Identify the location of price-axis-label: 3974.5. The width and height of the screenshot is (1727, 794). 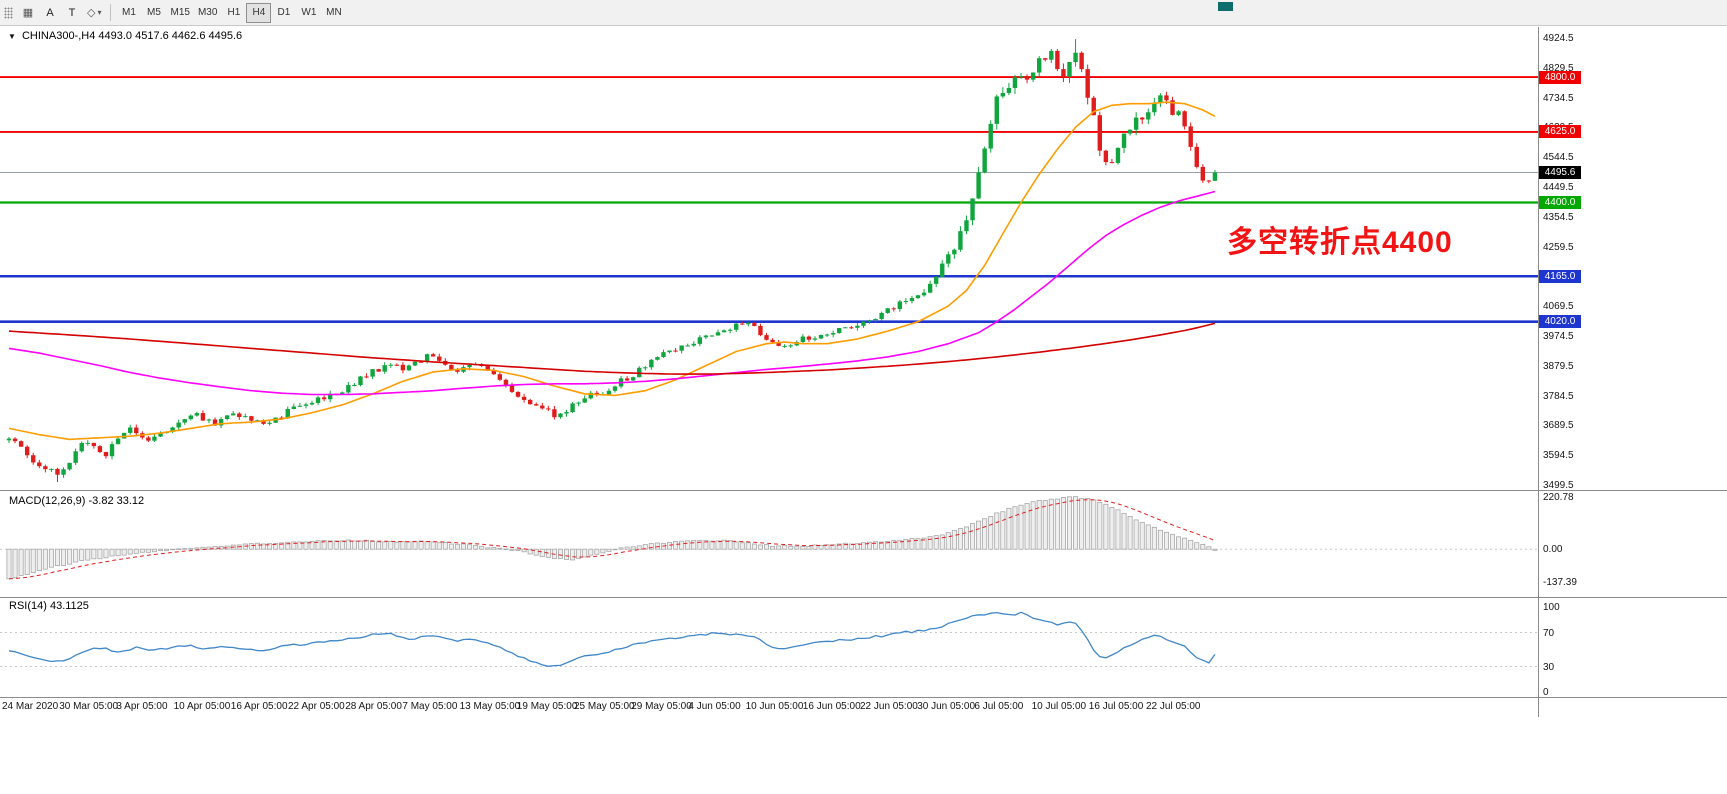
(1558, 336).